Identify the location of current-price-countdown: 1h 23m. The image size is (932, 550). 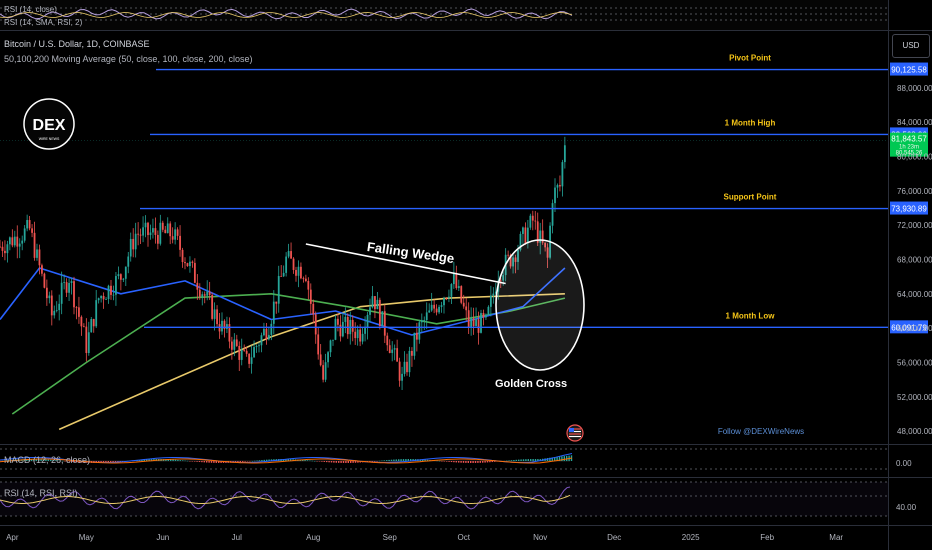
(909, 148).